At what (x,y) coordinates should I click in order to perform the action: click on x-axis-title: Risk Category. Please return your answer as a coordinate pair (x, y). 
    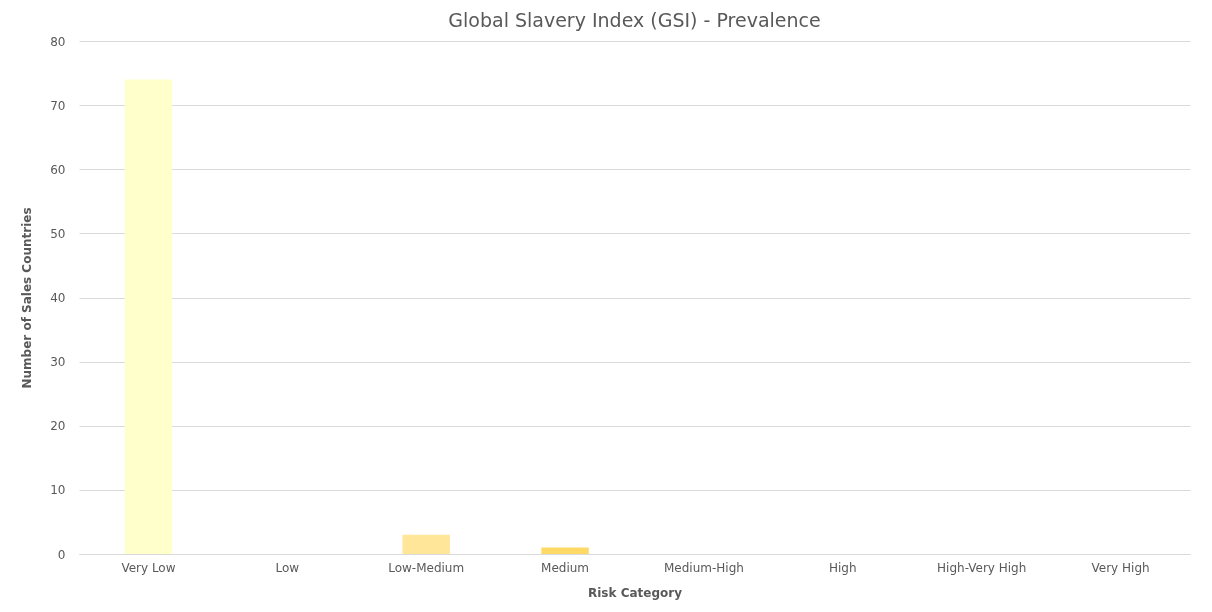
    Looking at the image, I should click on (635, 592).